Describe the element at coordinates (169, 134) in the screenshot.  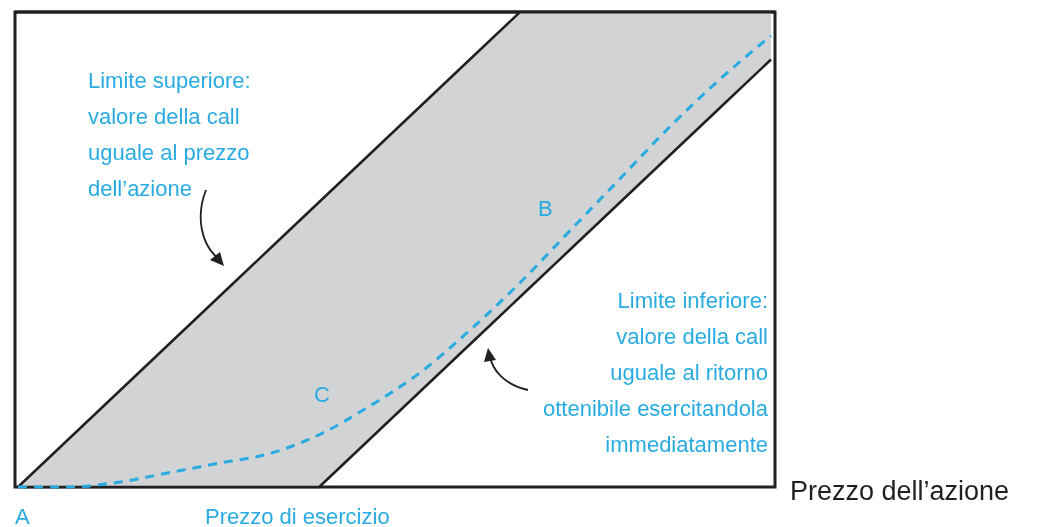
I see `annotation: Limite superiore: valore della call uguale al prezzo dell’azione` at that location.